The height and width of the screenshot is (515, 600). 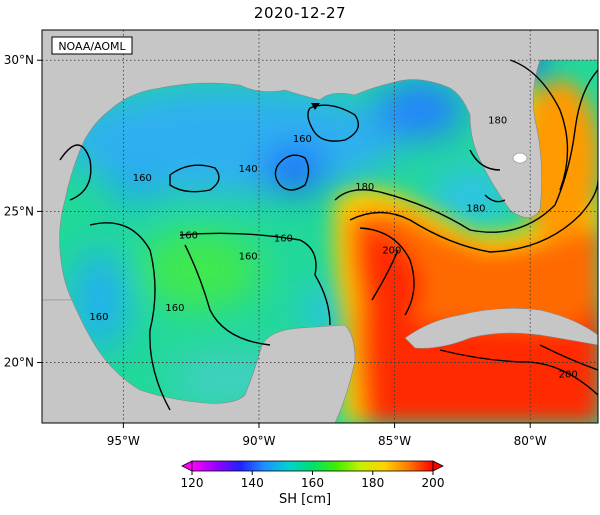 I want to click on credit-text: NOAA/AOML, so click(x=92, y=46).